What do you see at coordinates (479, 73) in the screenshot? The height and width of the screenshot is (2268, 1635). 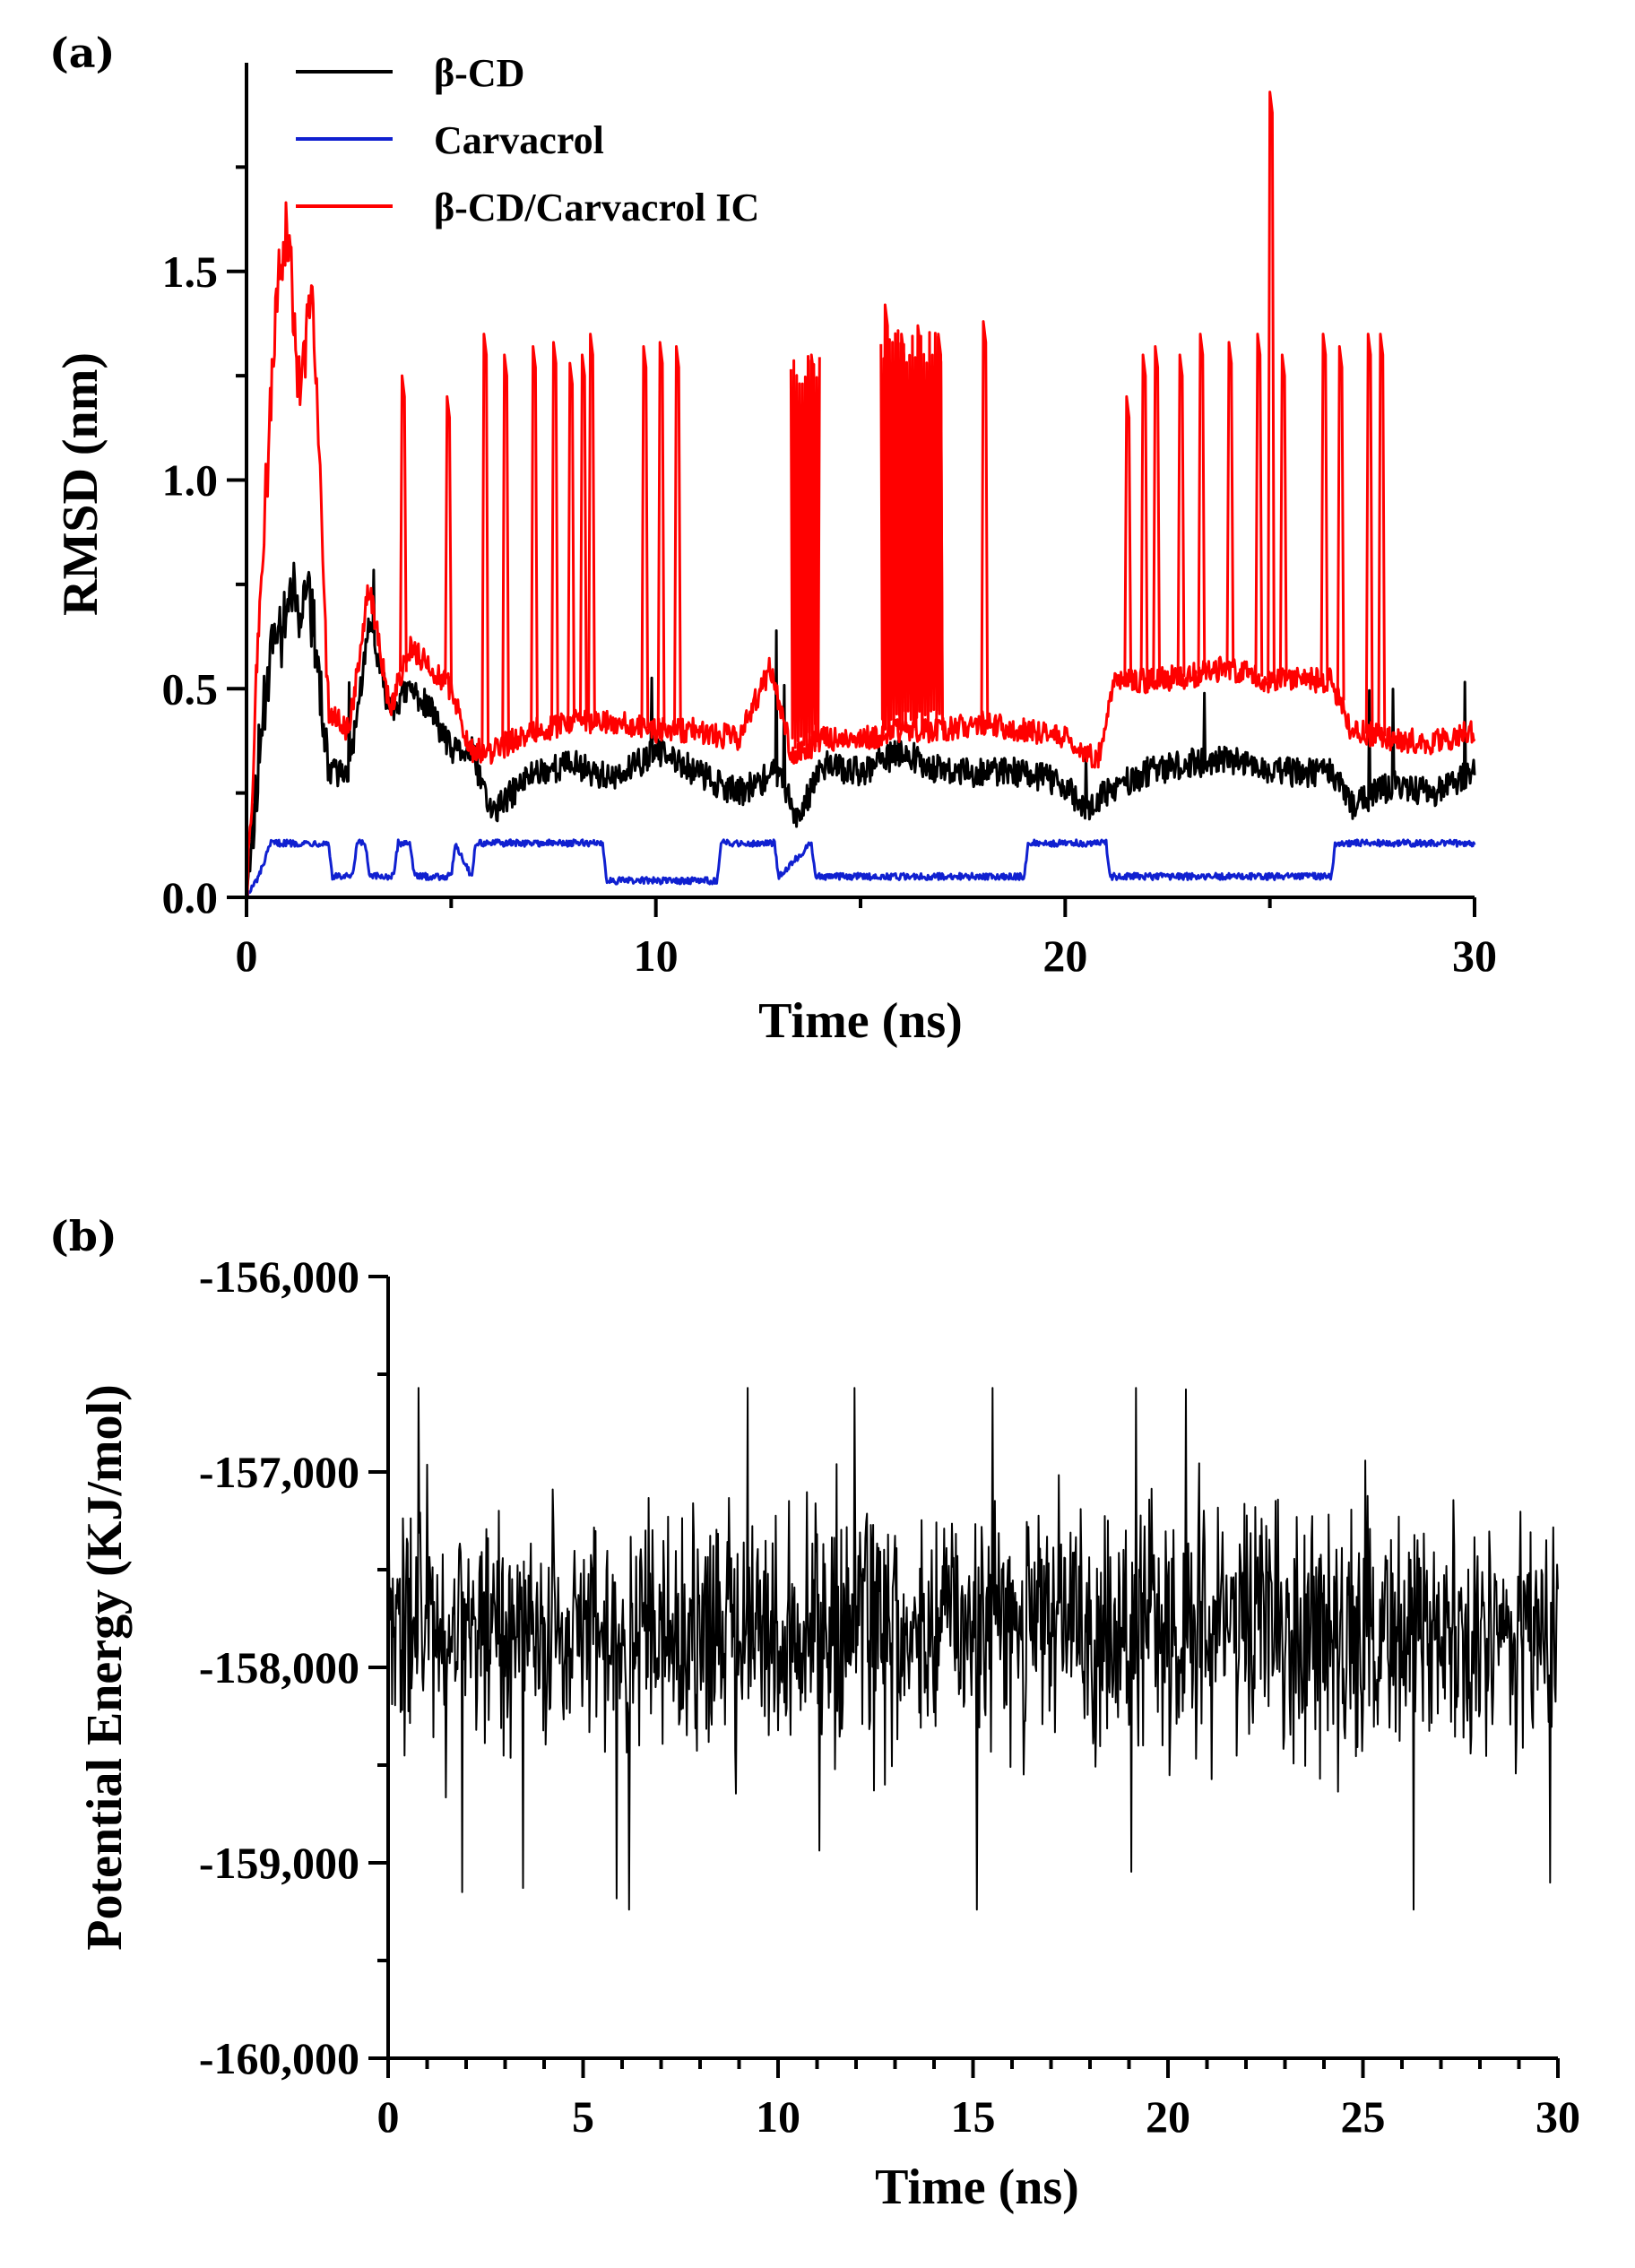 I see `legend-label-beta-cd: β-CD` at bounding box center [479, 73].